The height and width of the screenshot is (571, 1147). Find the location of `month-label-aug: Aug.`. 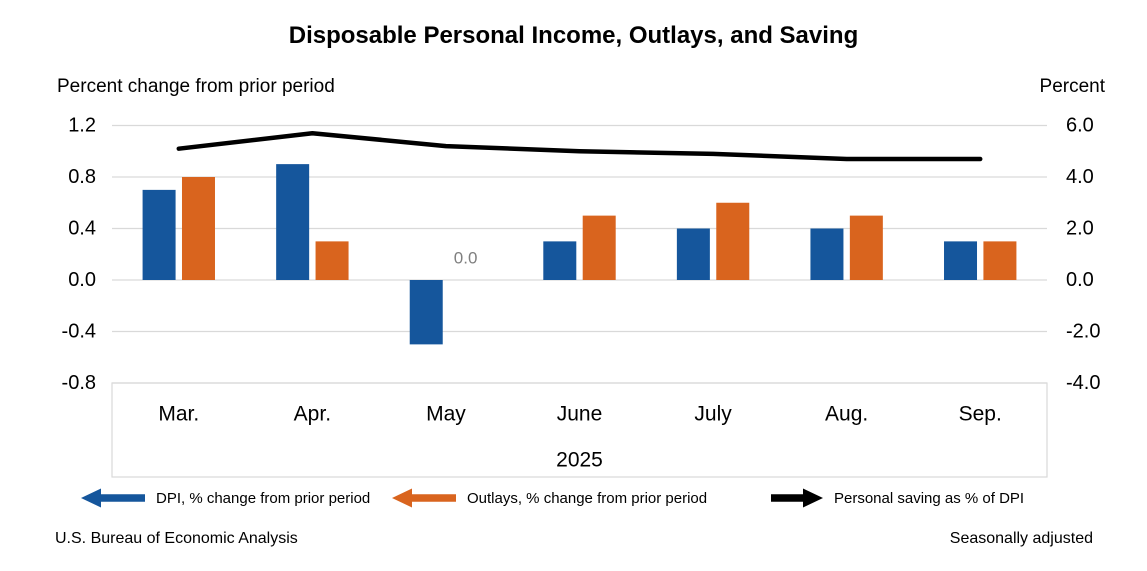

month-label-aug: Aug. is located at coordinates (846, 414).